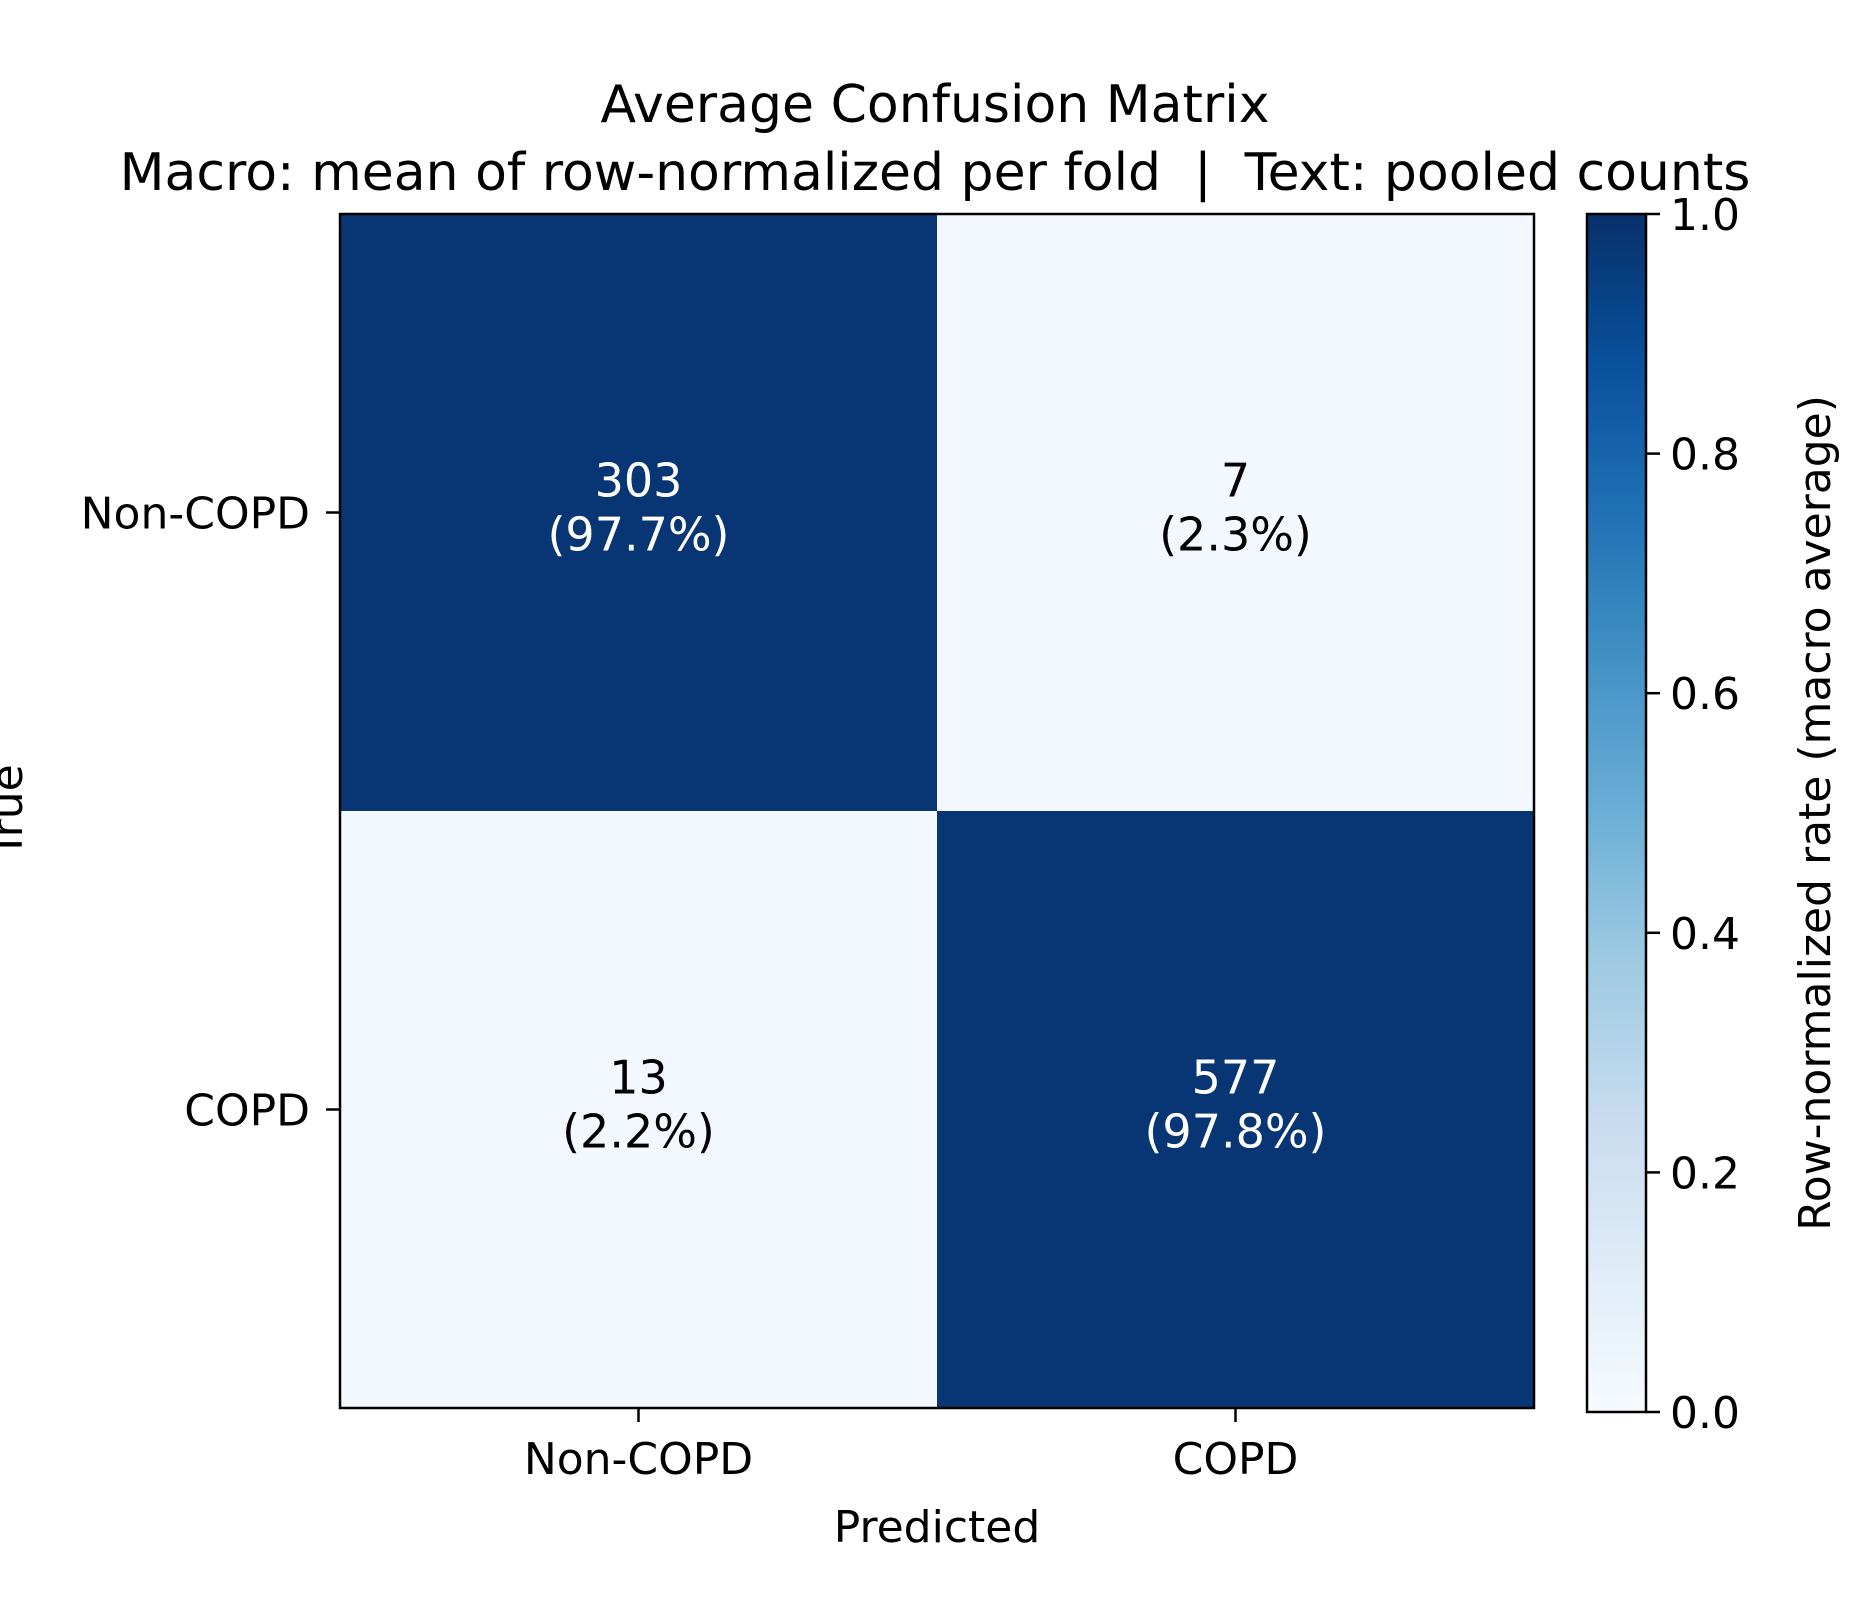  I want to click on colorbar-tick-label: 1.0, so click(1705, 215).